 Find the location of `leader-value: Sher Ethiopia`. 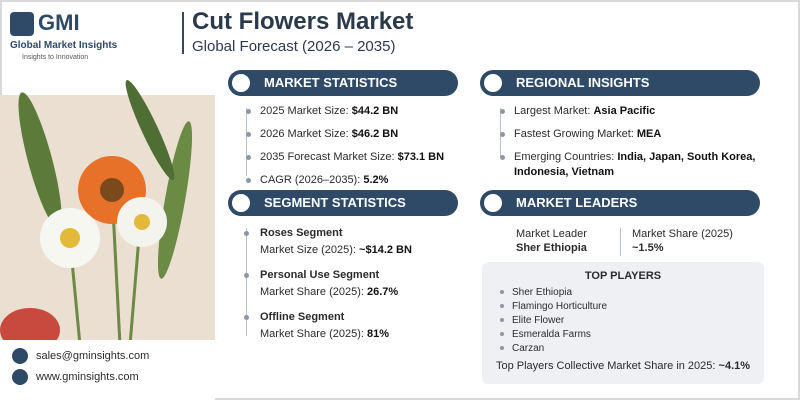

leader-value: Sher Ethiopia is located at coordinates (551, 248).